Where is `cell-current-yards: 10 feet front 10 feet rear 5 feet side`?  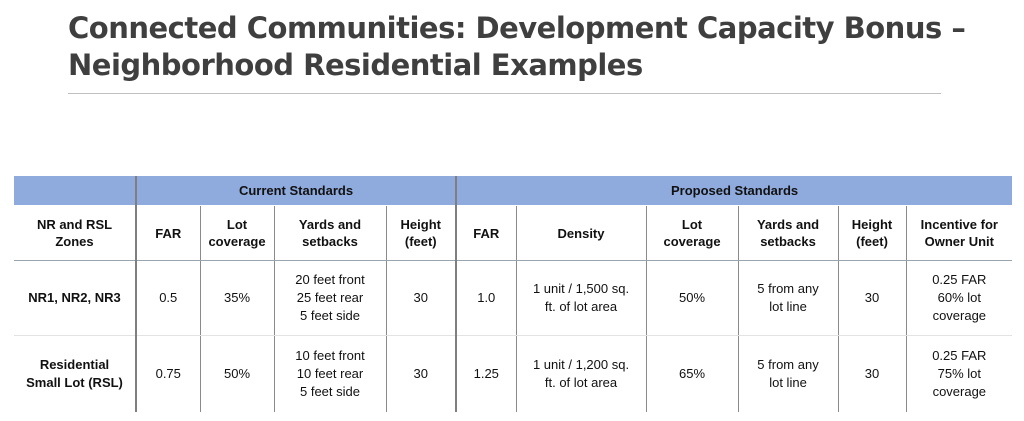 cell-current-yards: 10 feet front 10 feet rear 5 feet side is located at coordinates (330, 373).